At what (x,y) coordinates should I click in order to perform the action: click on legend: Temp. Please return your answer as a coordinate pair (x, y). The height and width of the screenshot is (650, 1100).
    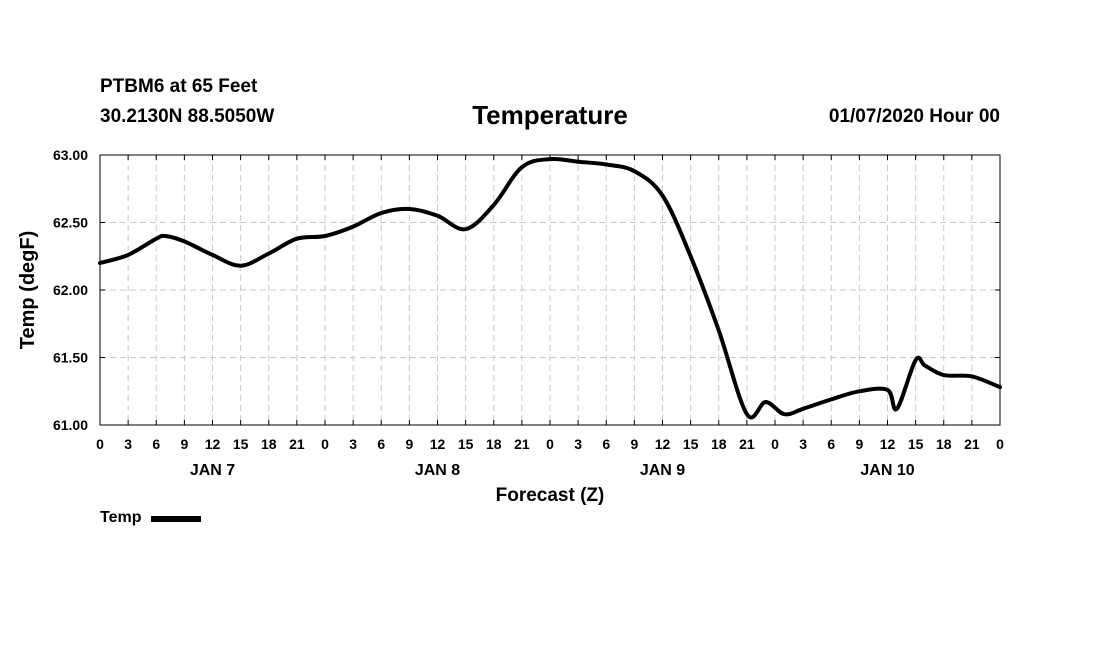
    Looking at the image, I should click on (151, 518).